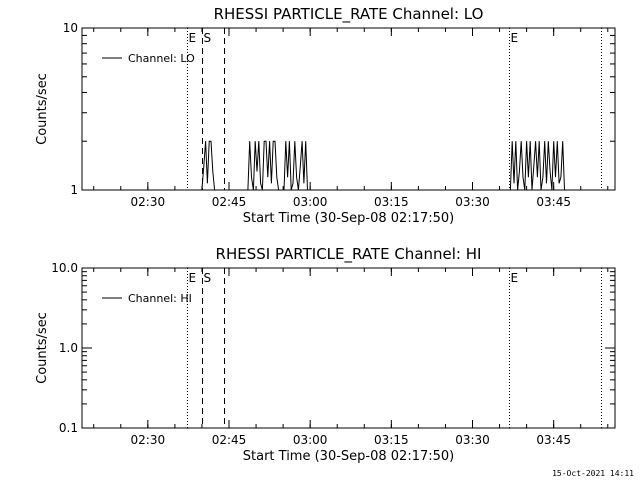 This screenshot has width=640, height=480. Describe the element at coordinates (68, 348) in the screenshot. I see `y-tick-label: 1.0` at that location.